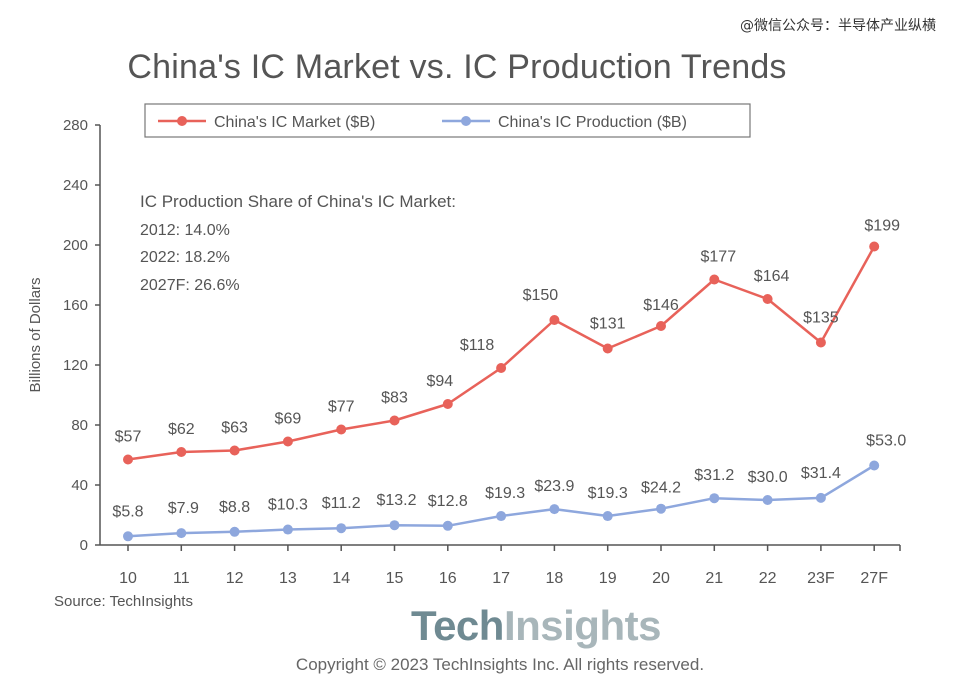  Describe the element at coordinates (768, 477) in the screenshot. I see `data-label: $30.0` at that location.